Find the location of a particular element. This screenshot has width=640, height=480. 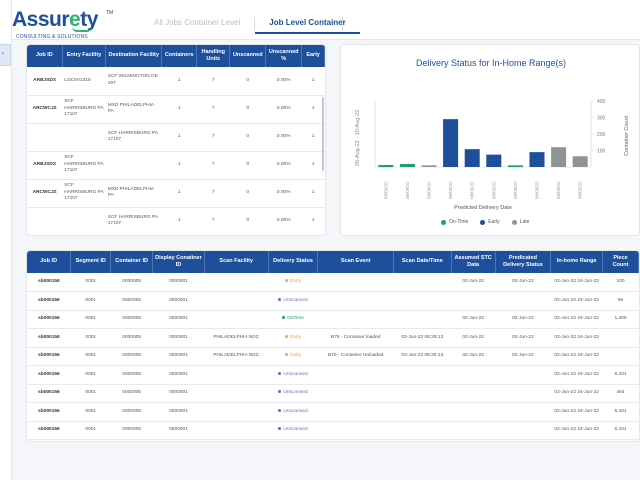

chart-legend: On-Time Early Late is located at coordinates (485, 222).